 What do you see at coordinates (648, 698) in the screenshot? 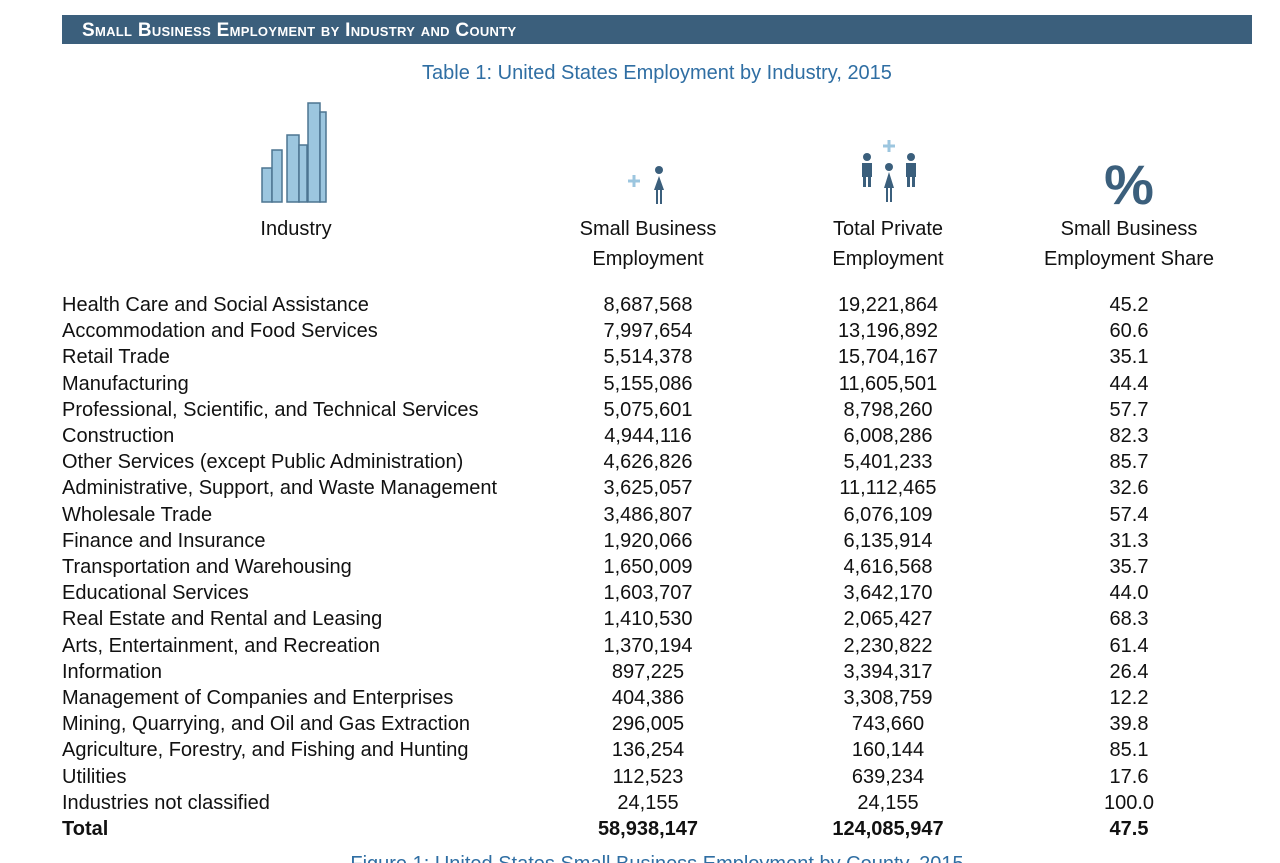
I see `table-cell: 404,386` at bounding box center [648, 698].